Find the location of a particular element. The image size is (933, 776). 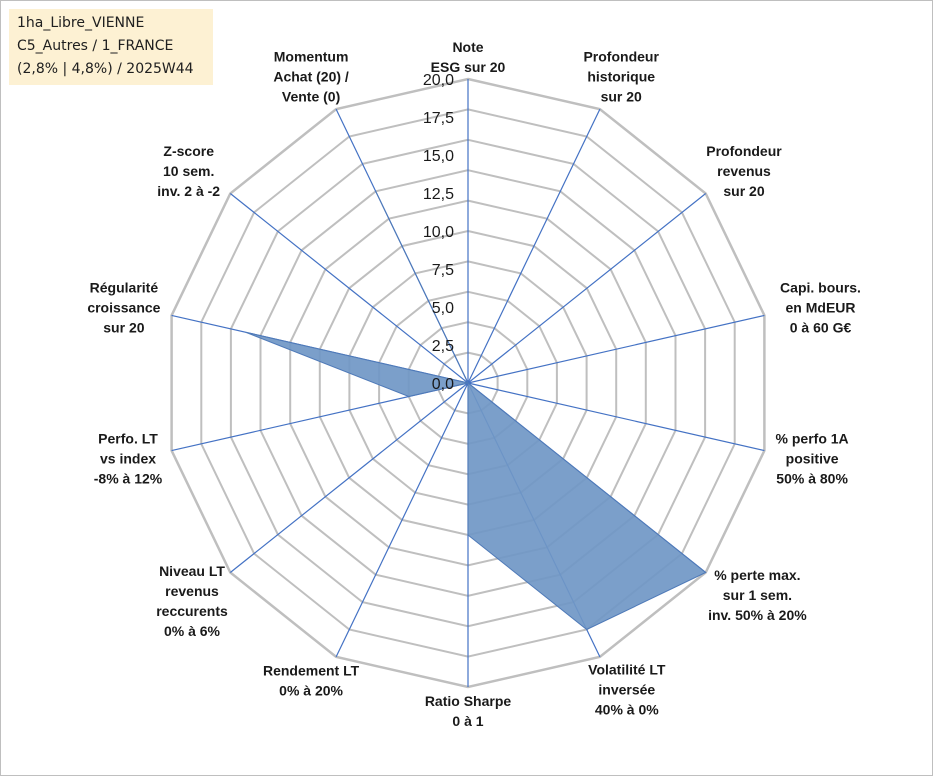

axis-label-2: Profondeur historique sur 20 is located at coordinates (621, 77).